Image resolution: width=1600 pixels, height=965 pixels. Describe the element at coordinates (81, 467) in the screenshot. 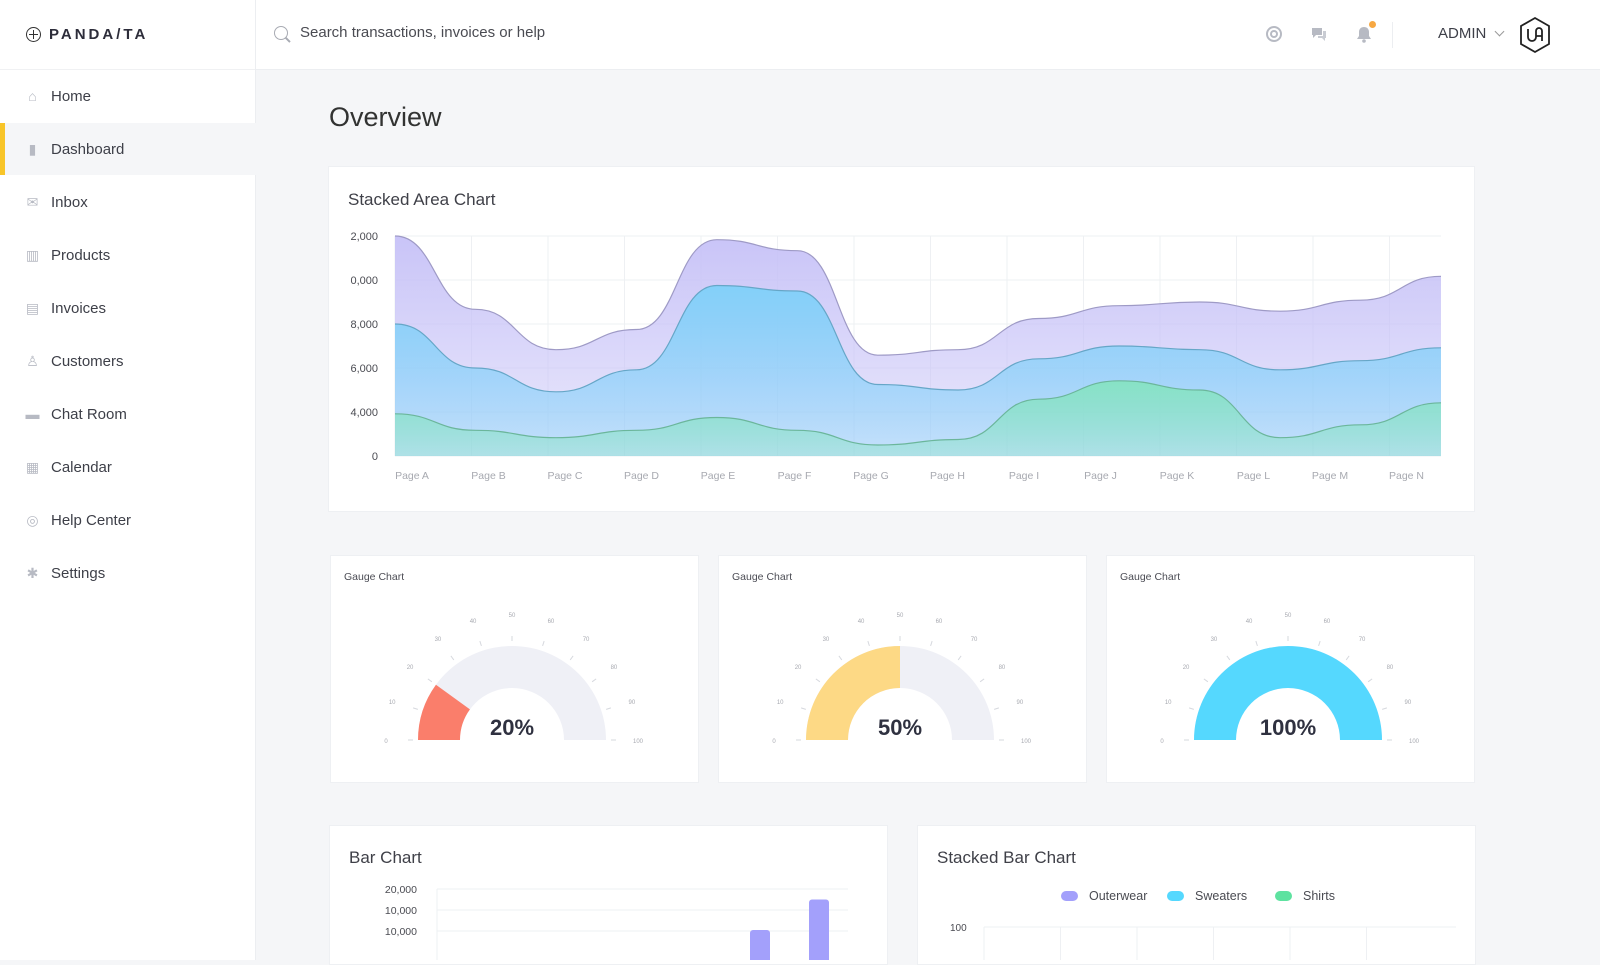

I see `sidebar-item-label: Calendar` at that location.